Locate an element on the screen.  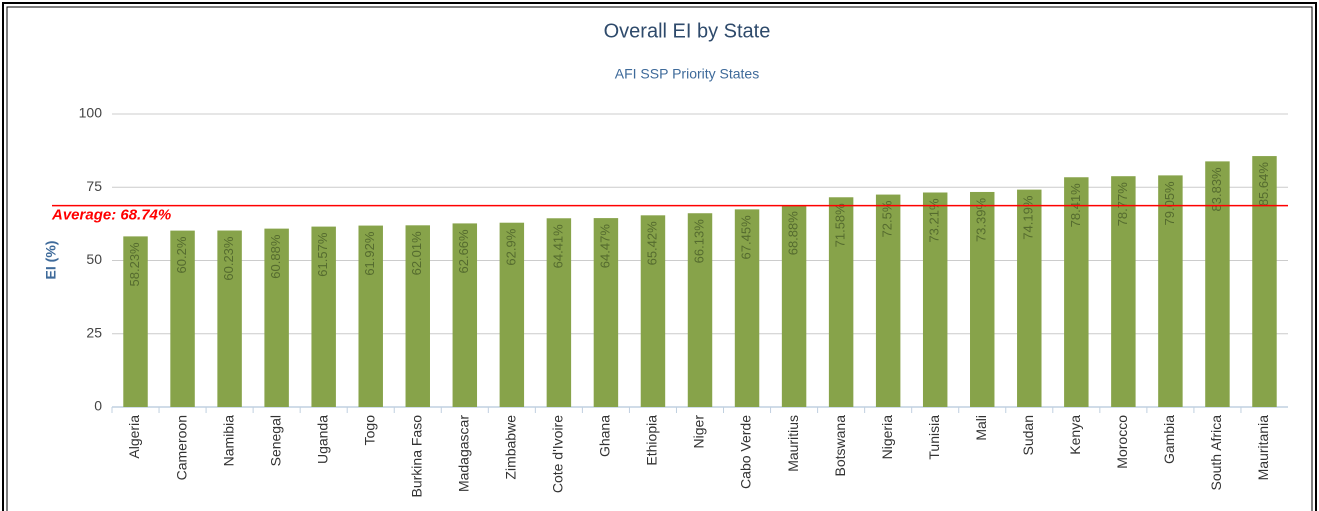
value-label: 60.88% is located at coordinates (275, 256).